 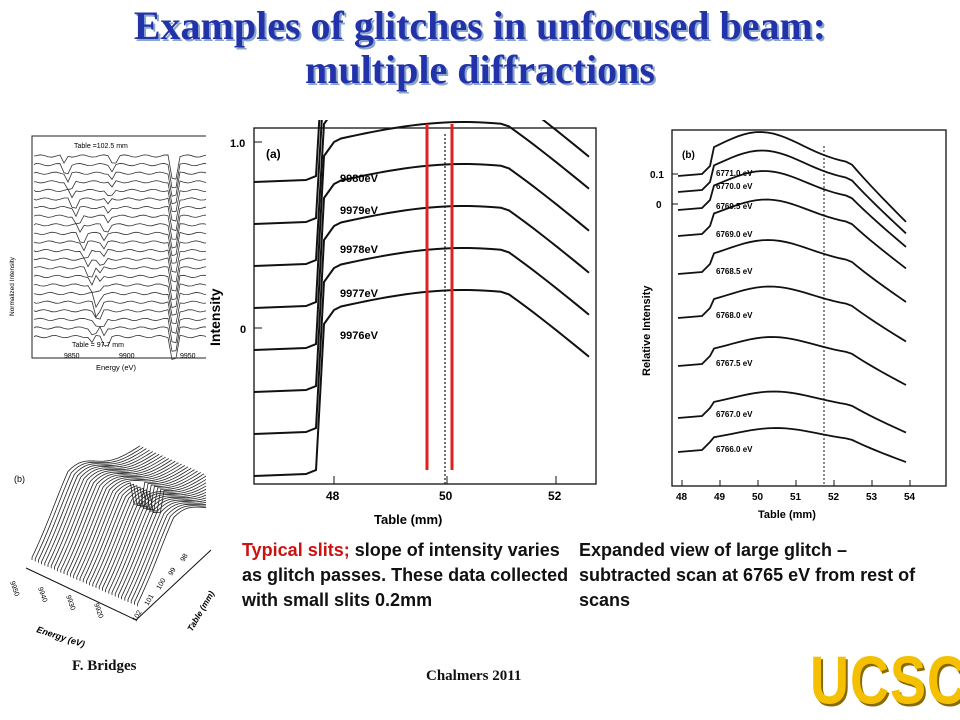 What do you see at coordinates (70, 602) in the screenshot?
I see `energy-tick-3: 9930` at bounding box center [70, 602].